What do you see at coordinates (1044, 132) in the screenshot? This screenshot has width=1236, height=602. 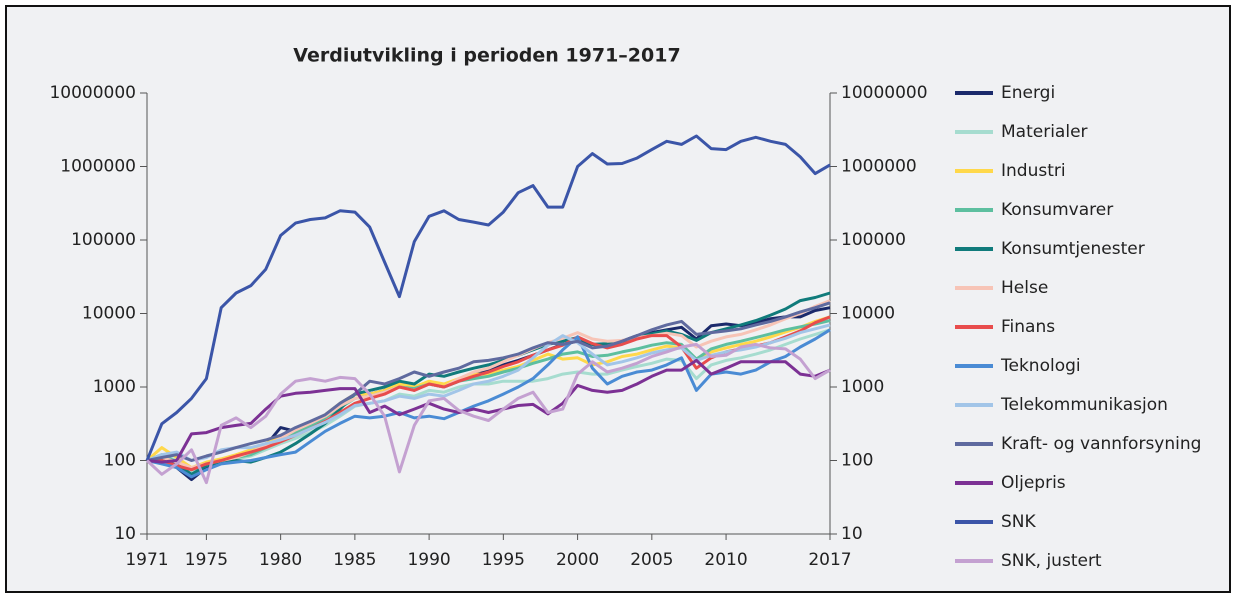 I see `legend-label: Materialer` at bounding box center [1044, 132].